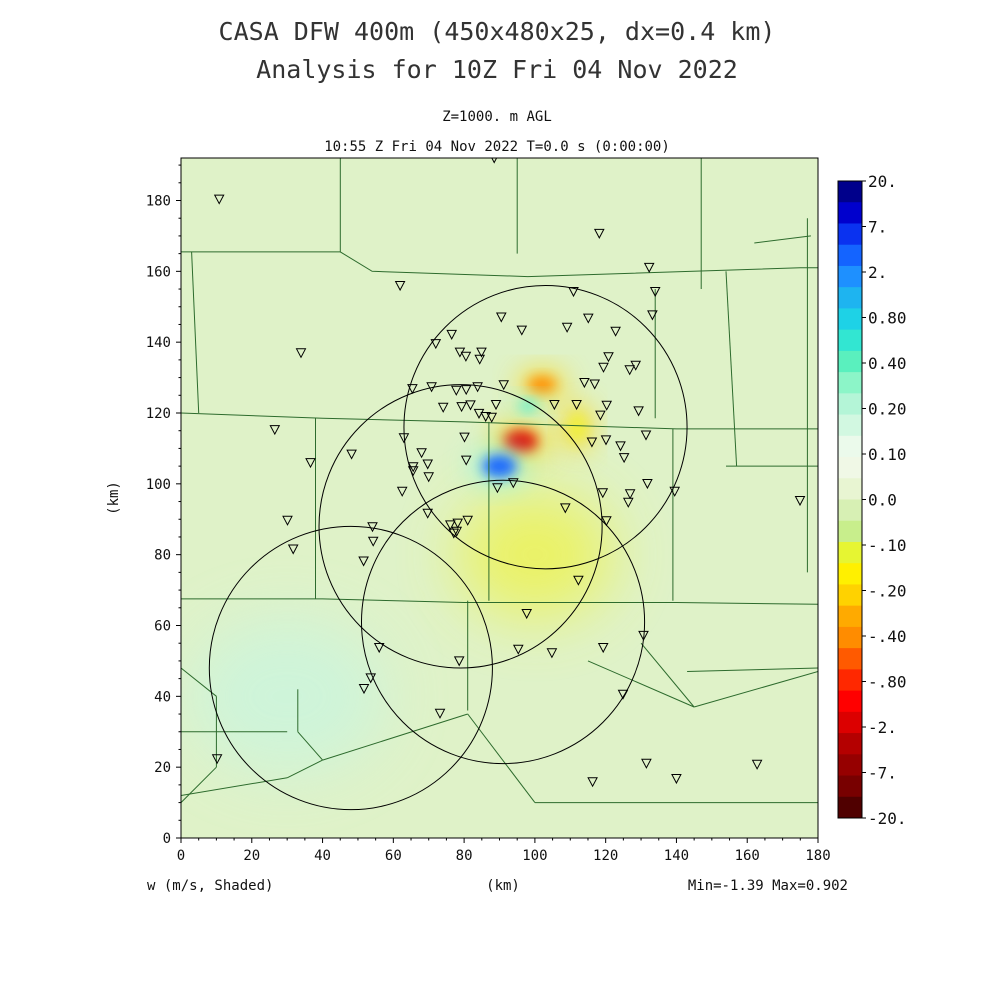  I want to click on colorbar-label: 0.80, so click(887, 318).